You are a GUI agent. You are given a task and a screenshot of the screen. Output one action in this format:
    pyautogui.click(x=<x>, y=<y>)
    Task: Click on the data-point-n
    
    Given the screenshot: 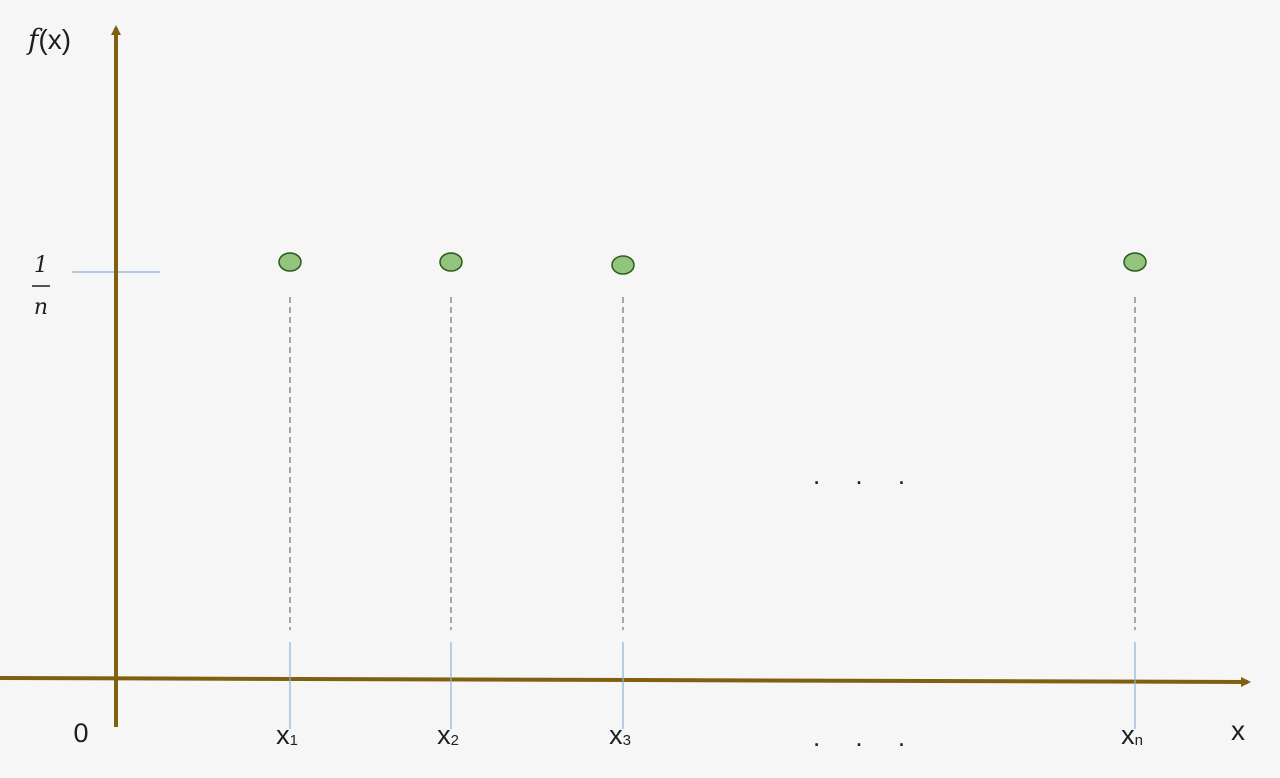 What is the action you would take?
    pyautogui.click(x=1135, y=262)
    